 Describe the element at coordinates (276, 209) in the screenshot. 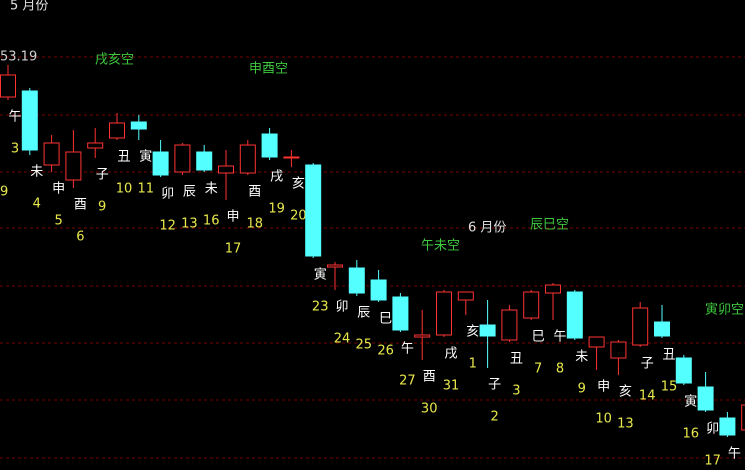

I see `day-label: 19` at that location.